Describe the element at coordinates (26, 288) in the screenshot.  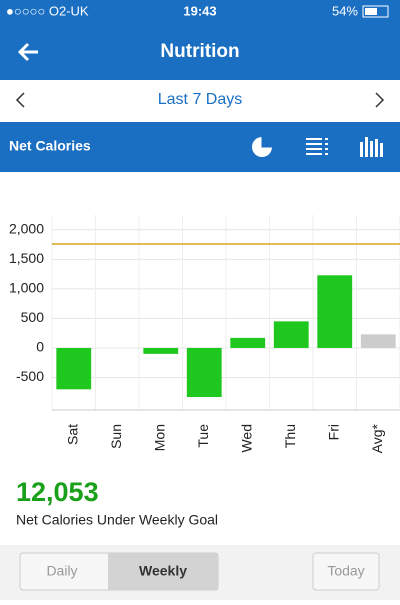
I see `y-tick-label: 1,000` at that location.